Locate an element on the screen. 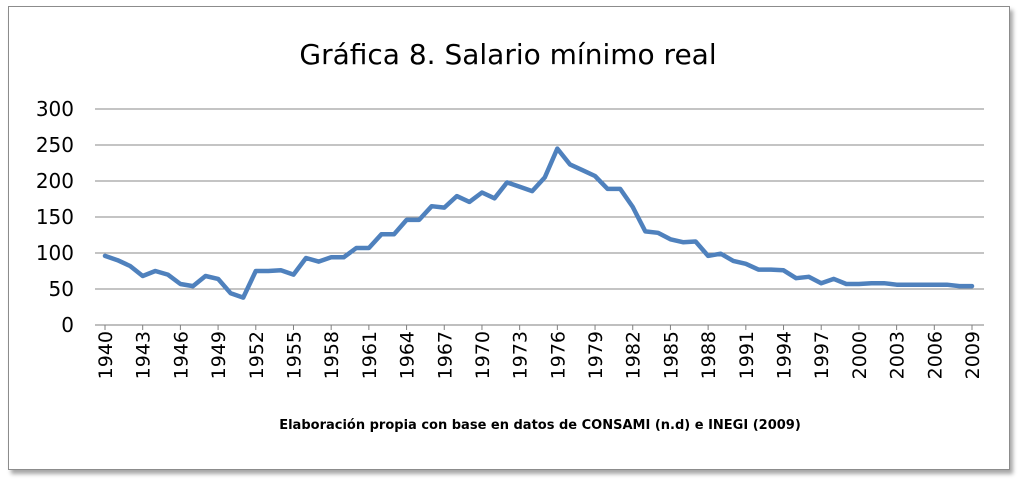 Image resolution: width=1024 pixels, height=482 pixels. y-tick-label: 50 is located at coordinates (61, 289).